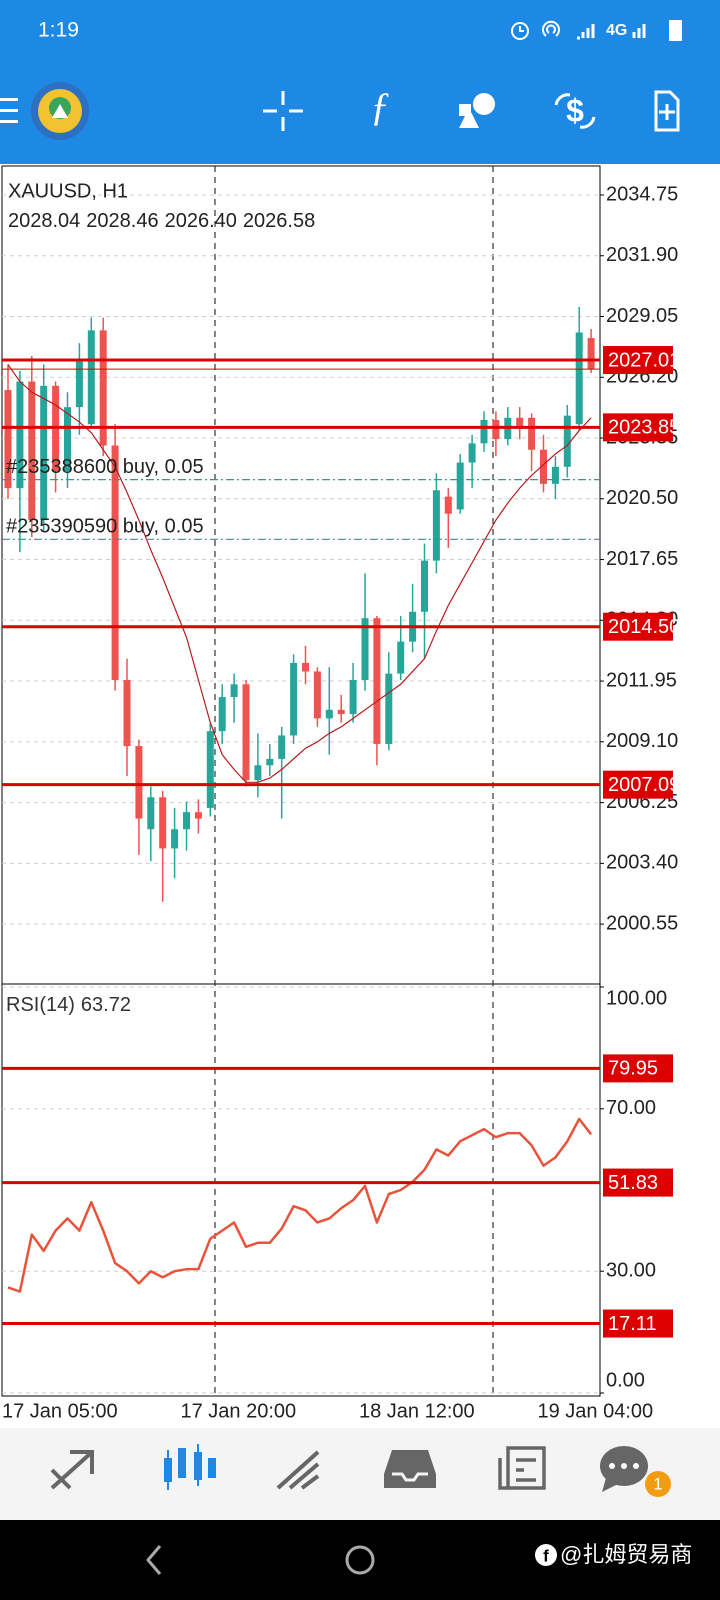 The width and height of the screenshot is (720, 1600). Describe the element at coordinates (190, 1467) in the screenshot. I see `chart-tab` at that location.